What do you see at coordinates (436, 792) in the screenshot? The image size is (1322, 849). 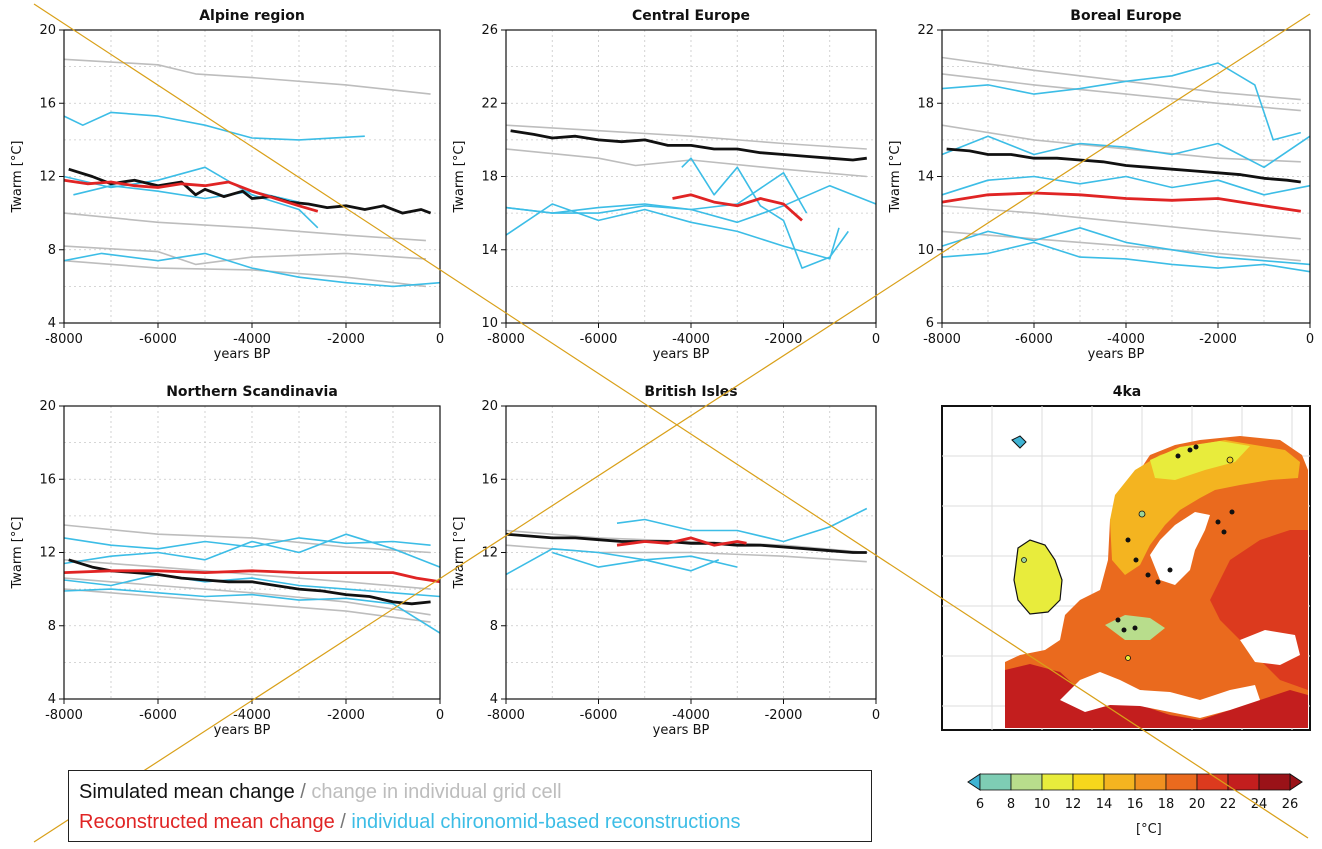 I see `legend-grid-cell: change in individual grid cell` at bounding box center [436, 792].